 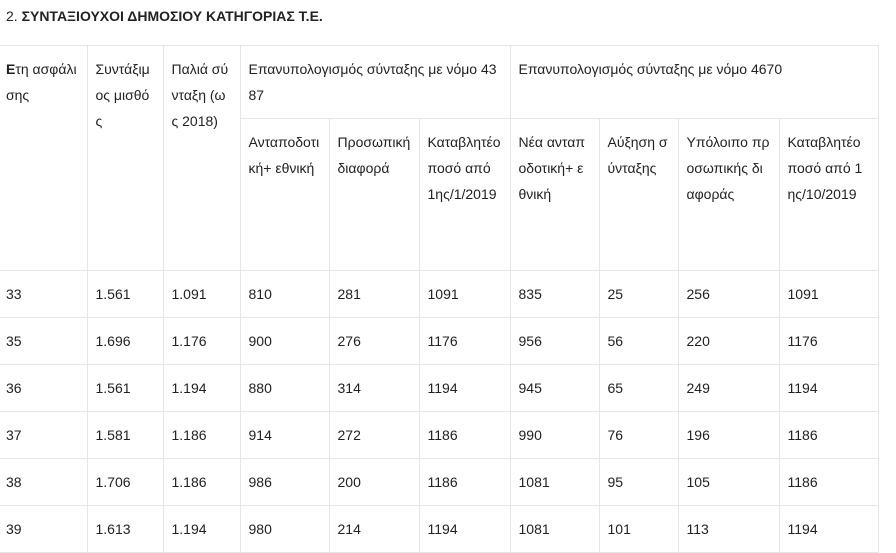 What do you see at coordinates (284, 294) in the screenshot?
I see `cell-national: 810` at bounding box center [284, 294].